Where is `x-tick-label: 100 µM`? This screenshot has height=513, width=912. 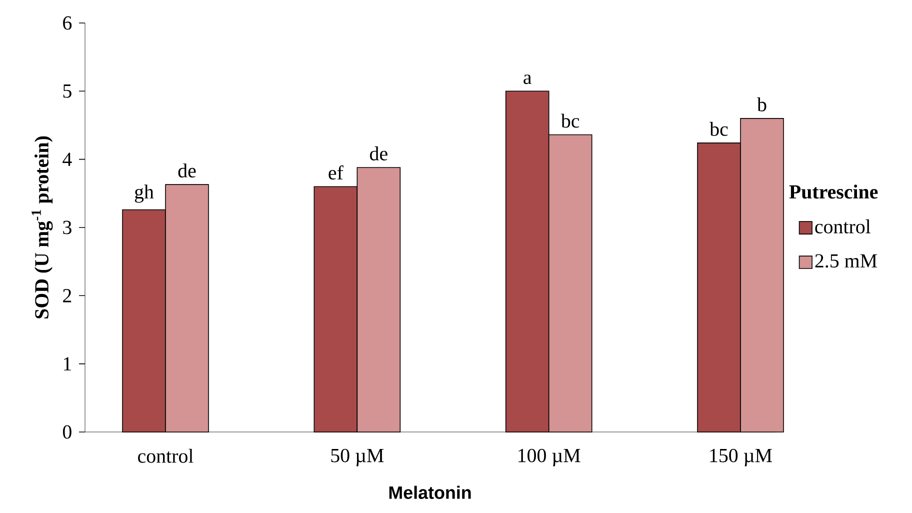 x-tick-label: 100 µM is located at coordinates (549, 457).